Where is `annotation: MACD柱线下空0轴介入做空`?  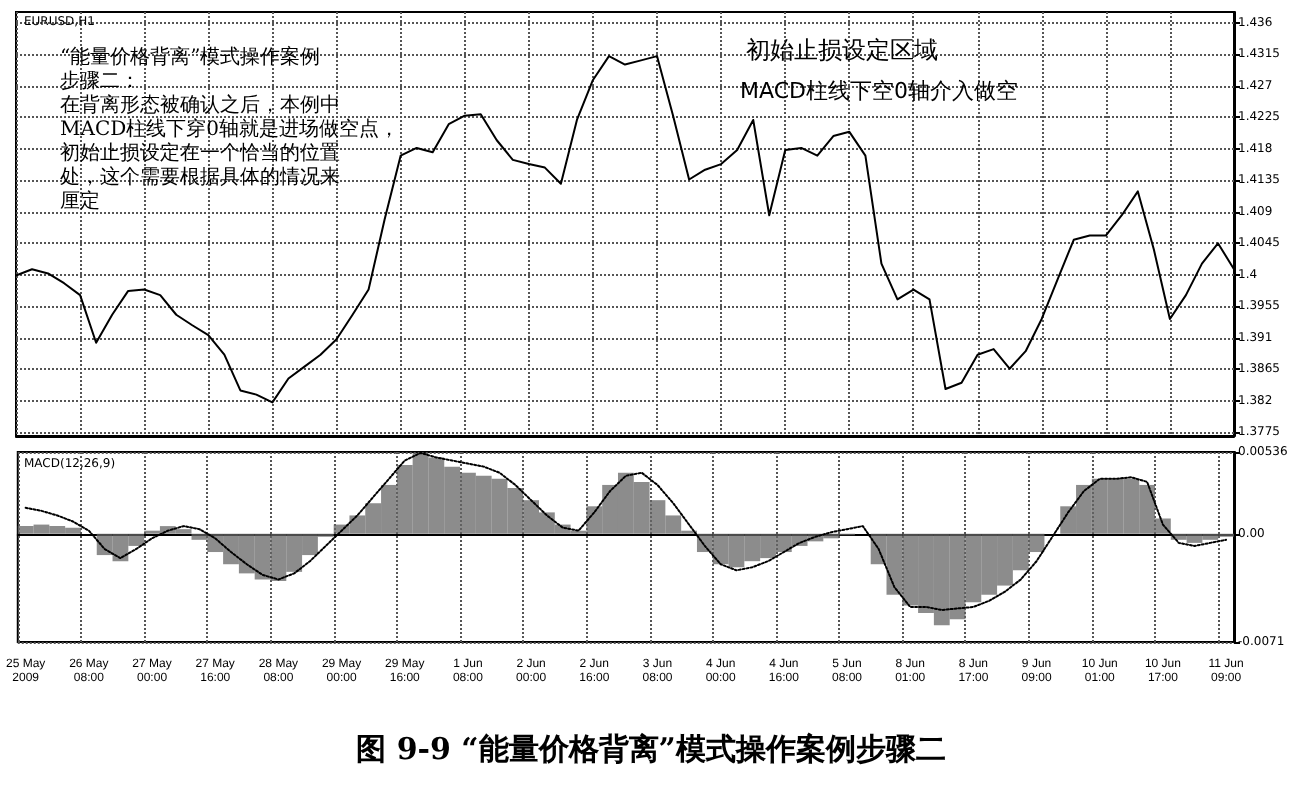 annotation: MACD柱线下空0轴介入做空 is located at coordinates (879, 91).